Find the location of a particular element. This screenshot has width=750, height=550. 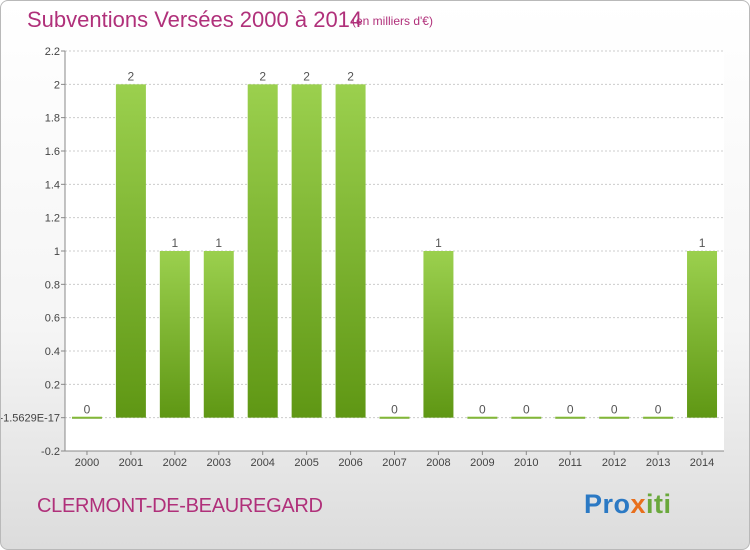

x-tick-label: 2000 is located at coordinates (87, 463).